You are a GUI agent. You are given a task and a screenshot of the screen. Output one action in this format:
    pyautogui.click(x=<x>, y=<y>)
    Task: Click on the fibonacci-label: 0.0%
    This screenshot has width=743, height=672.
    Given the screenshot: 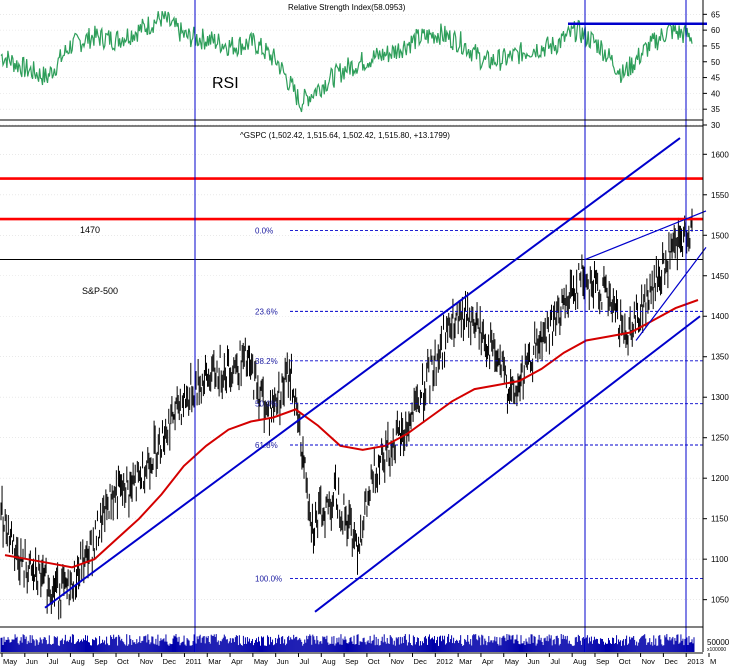 What is the action you would take?
    pyautogui.click(x=264, y=230)
    